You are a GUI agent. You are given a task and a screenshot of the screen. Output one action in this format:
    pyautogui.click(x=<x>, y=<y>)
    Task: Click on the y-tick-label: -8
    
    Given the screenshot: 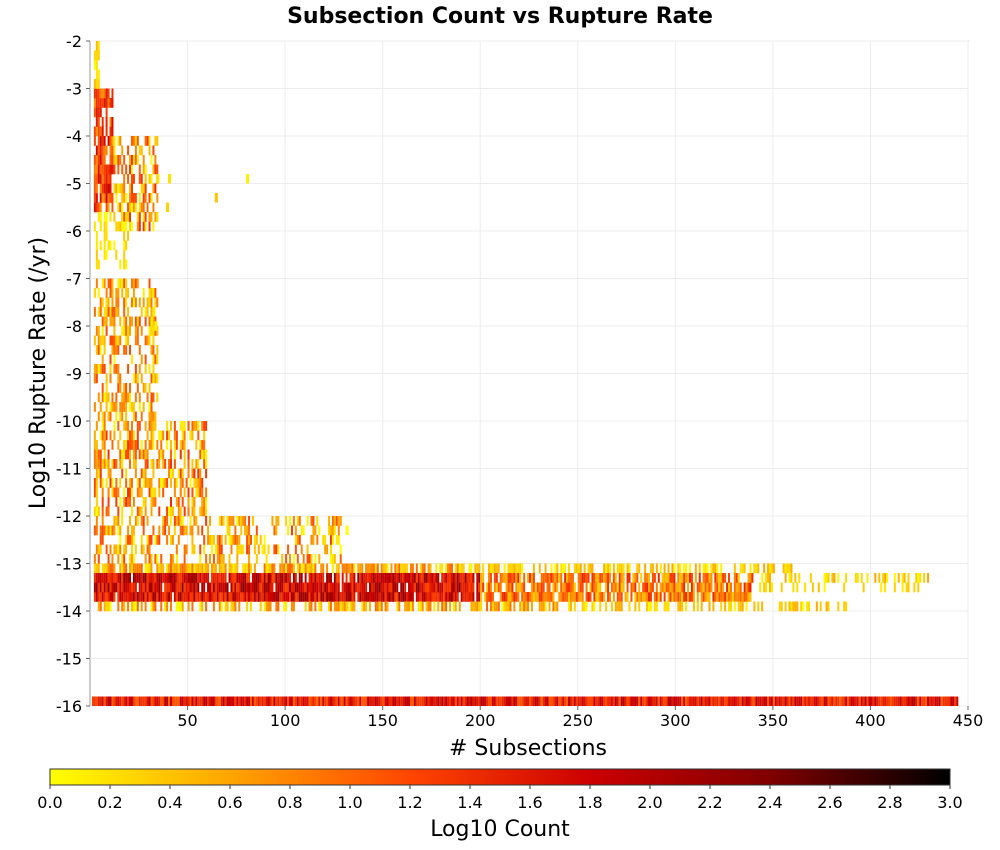 What is the action you would take?
    pyautogui.click(x=74, y=326)
    